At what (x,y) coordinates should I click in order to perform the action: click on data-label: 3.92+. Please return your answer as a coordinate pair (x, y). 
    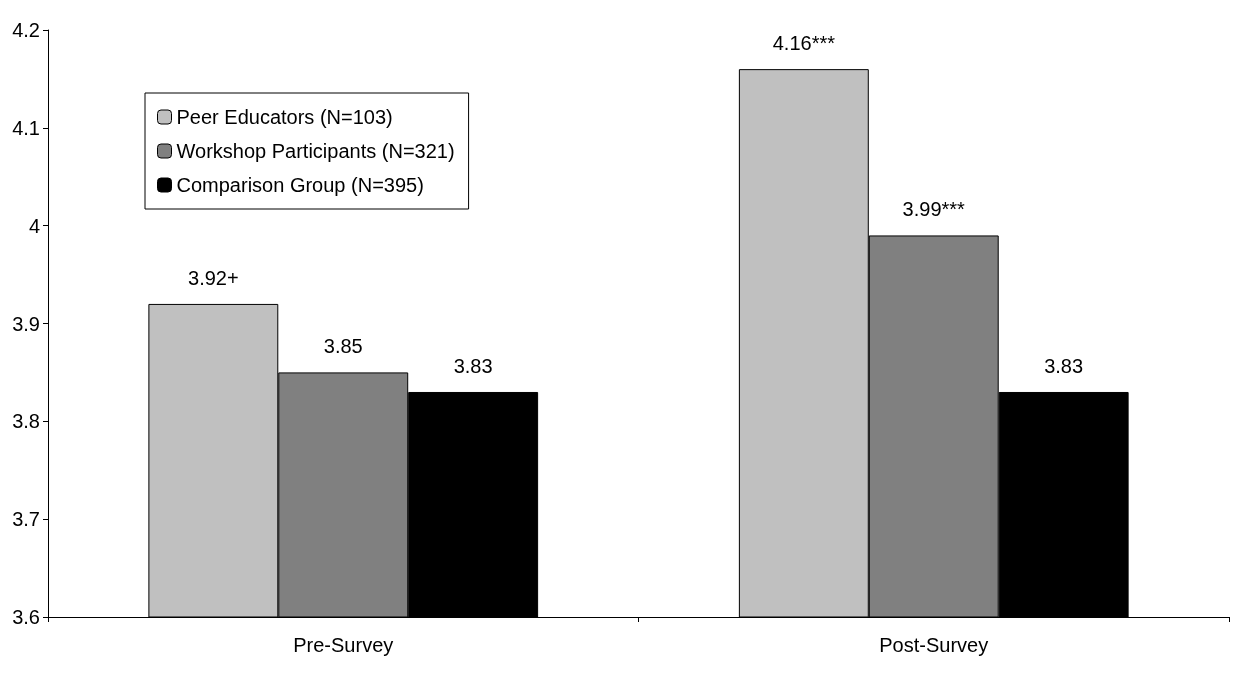
    Looking at the image, I should click on (213, 277).